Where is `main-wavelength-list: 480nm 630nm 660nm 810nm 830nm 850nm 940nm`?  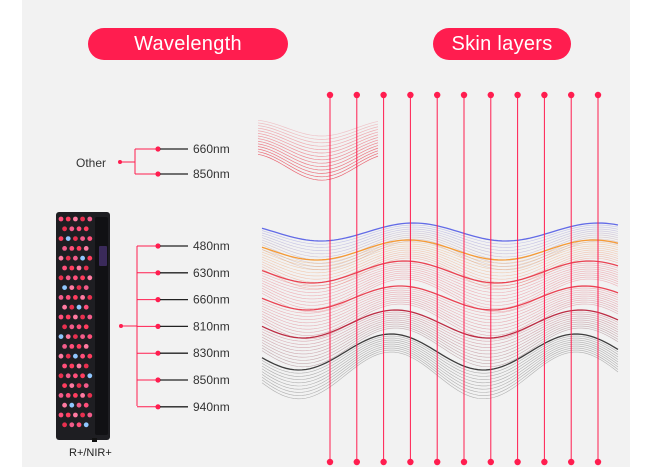 main-wavelength-list: 480nm 630nm 660nm 810nm 830nm 850nm 940nm is located at coordinates (183, 326).